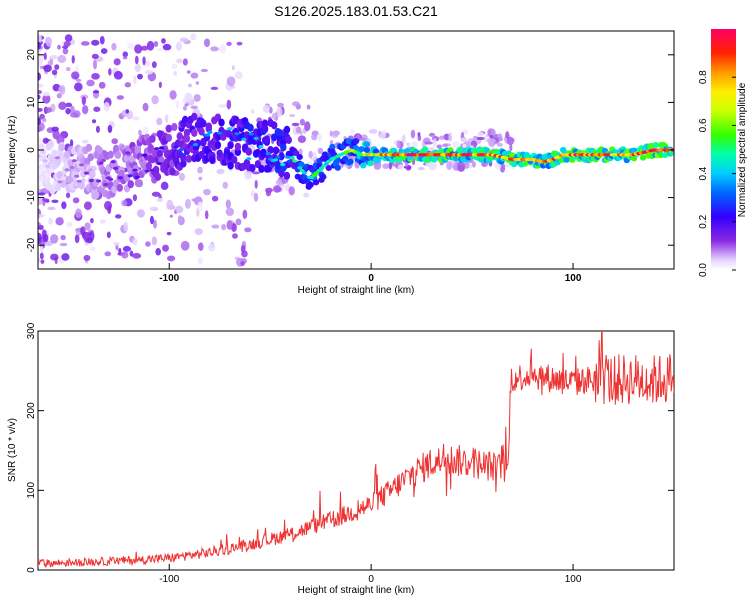  I want to click on spectrogram-x-tick-label: -100, so click(169, 278).